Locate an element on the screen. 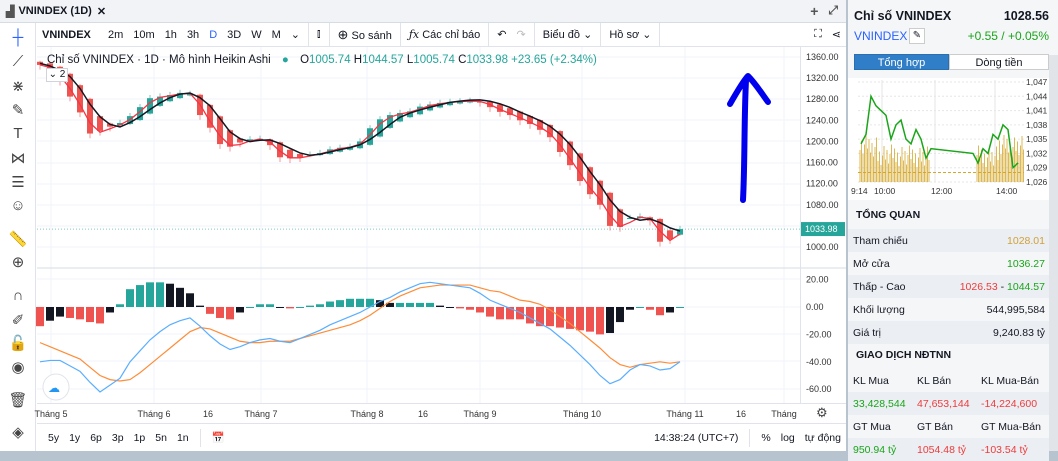  interval-M: M is located at coordinates (276, 34).